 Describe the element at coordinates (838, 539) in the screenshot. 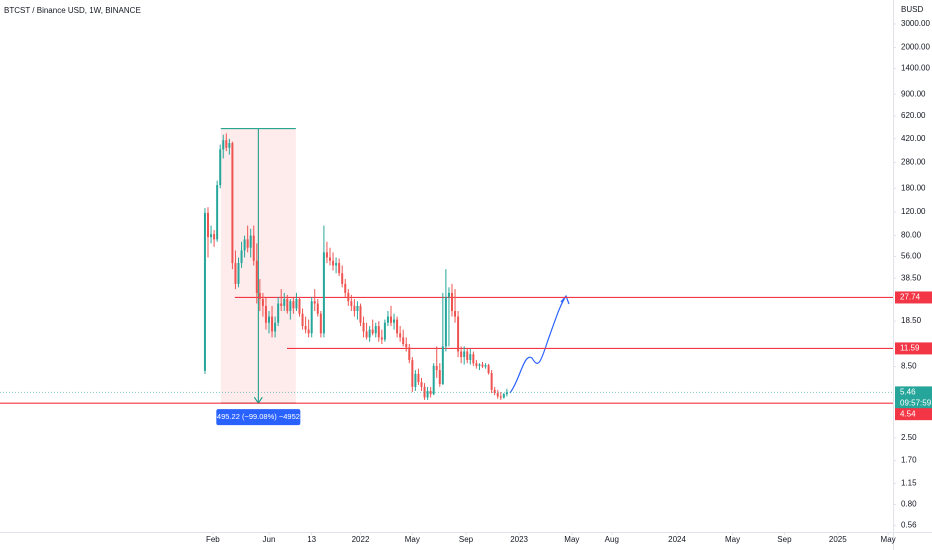

I see `x-tick-label: 2025` at that location.